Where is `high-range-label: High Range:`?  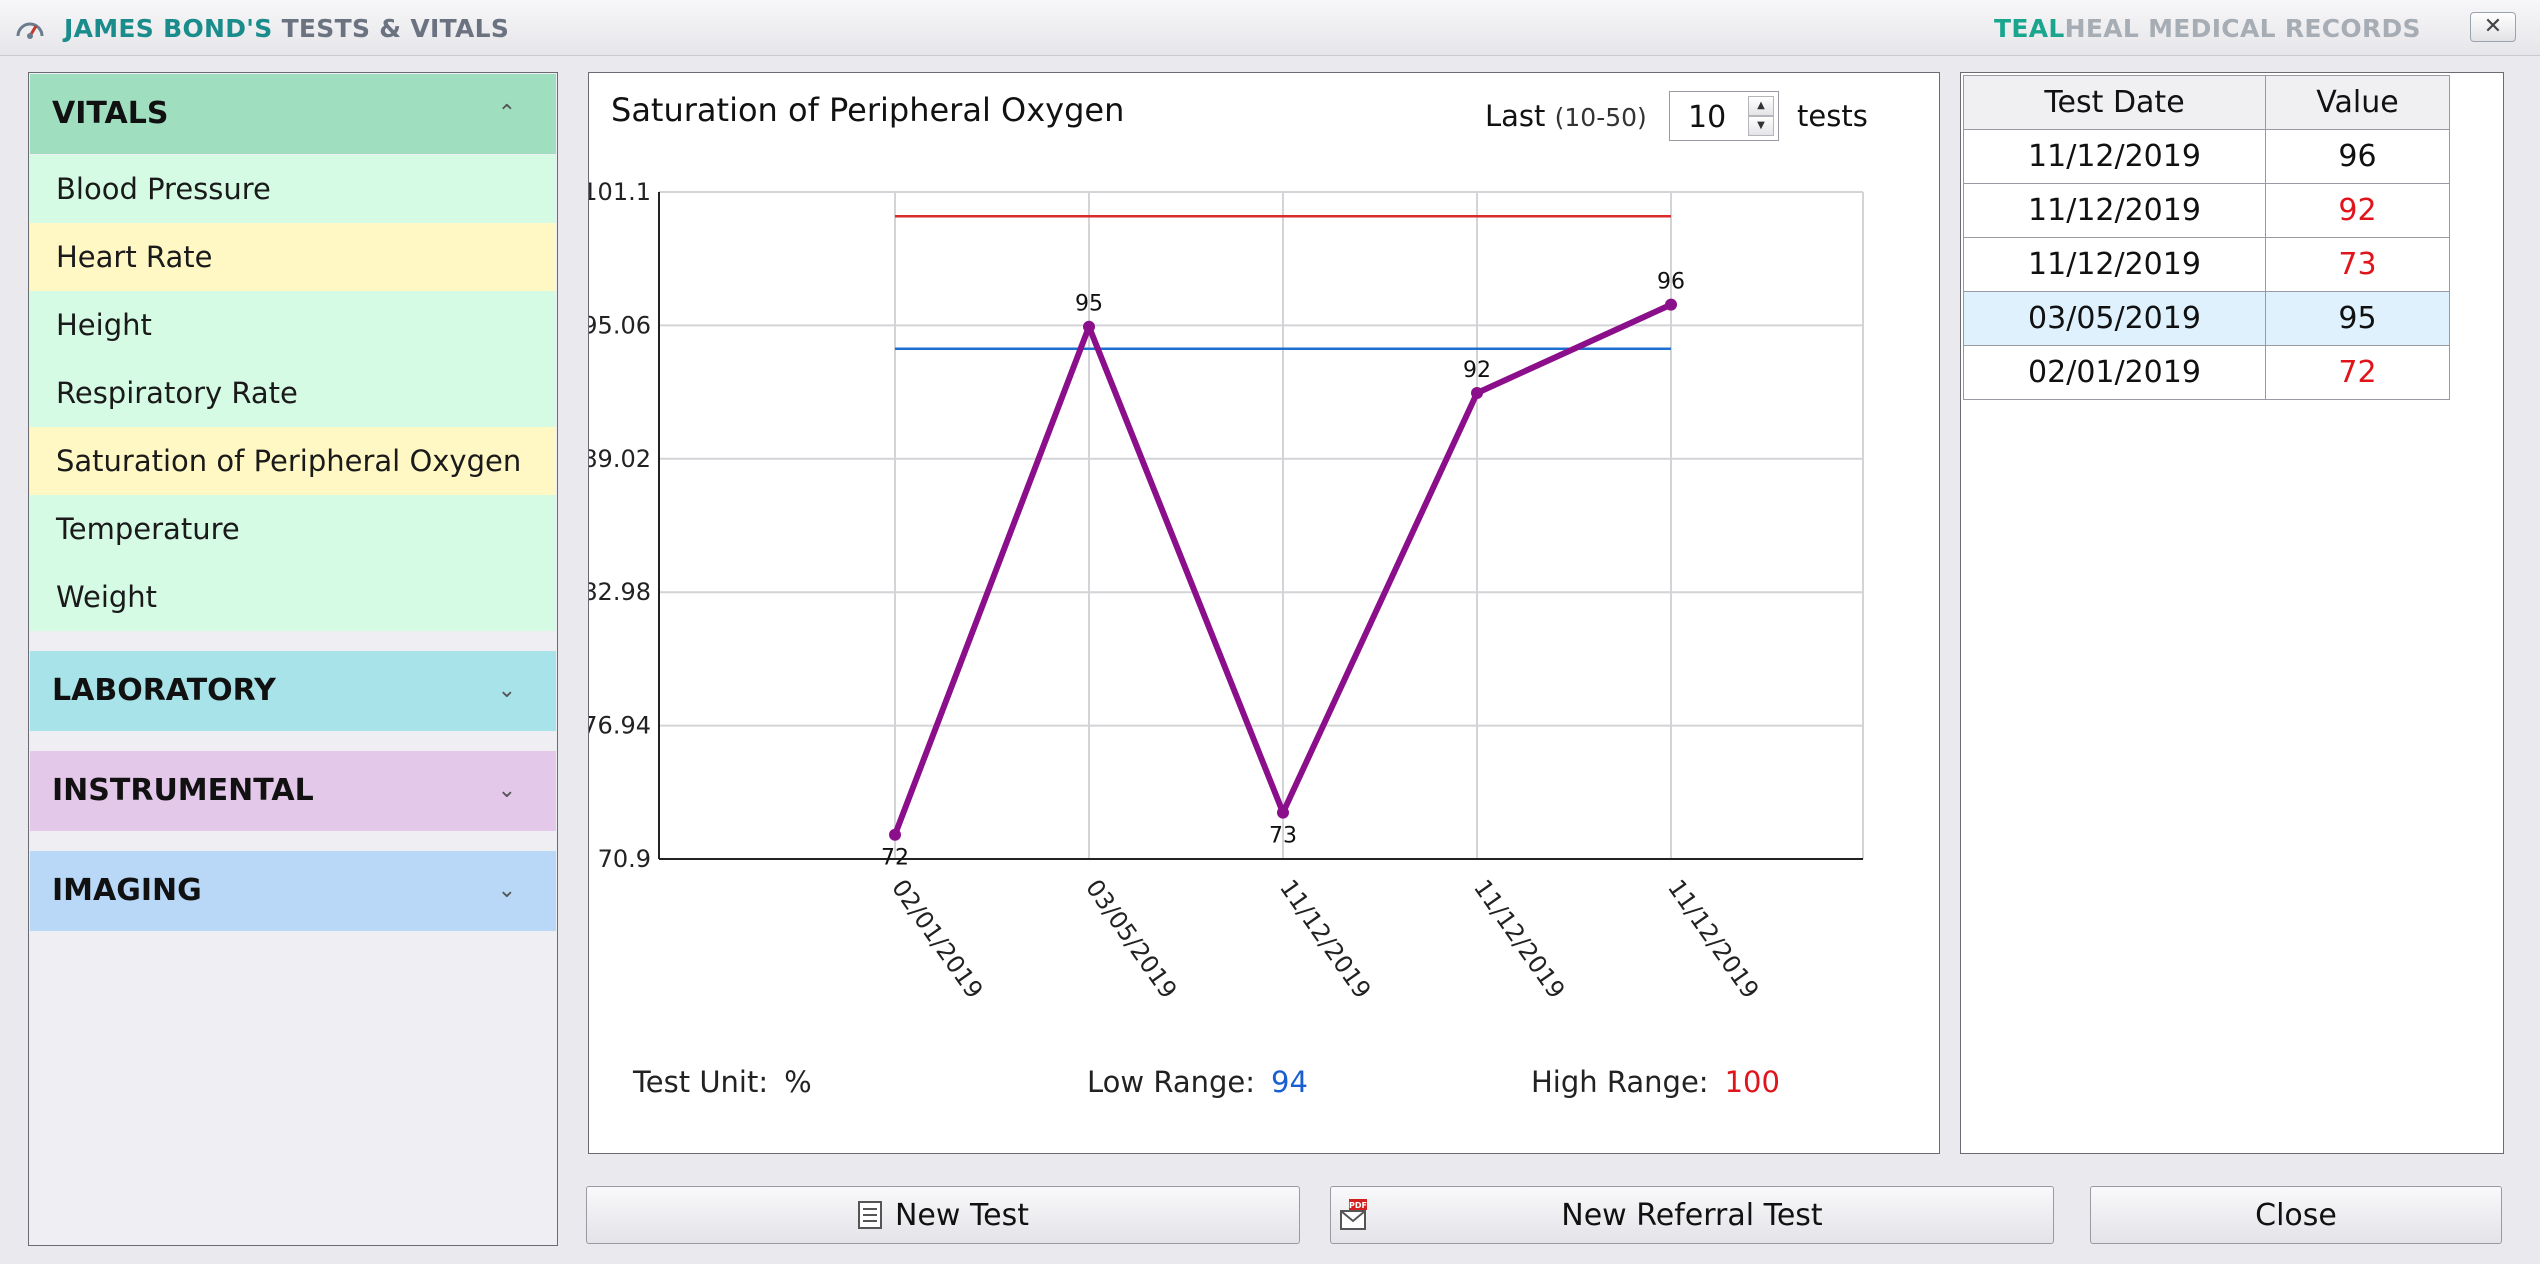
high-range-label: High Range: is located at coordinates (1620, 1082).